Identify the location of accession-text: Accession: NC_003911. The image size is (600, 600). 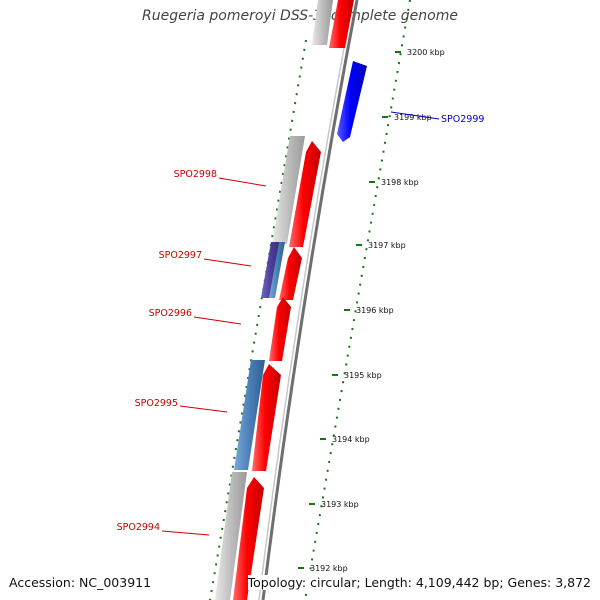
(80, 582).